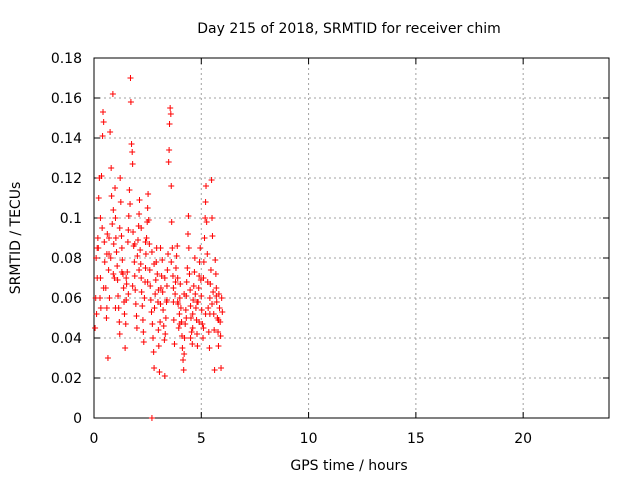 The image size is (640, 480). I want to click on y-tick-label: 0.1, so click(71, 219).